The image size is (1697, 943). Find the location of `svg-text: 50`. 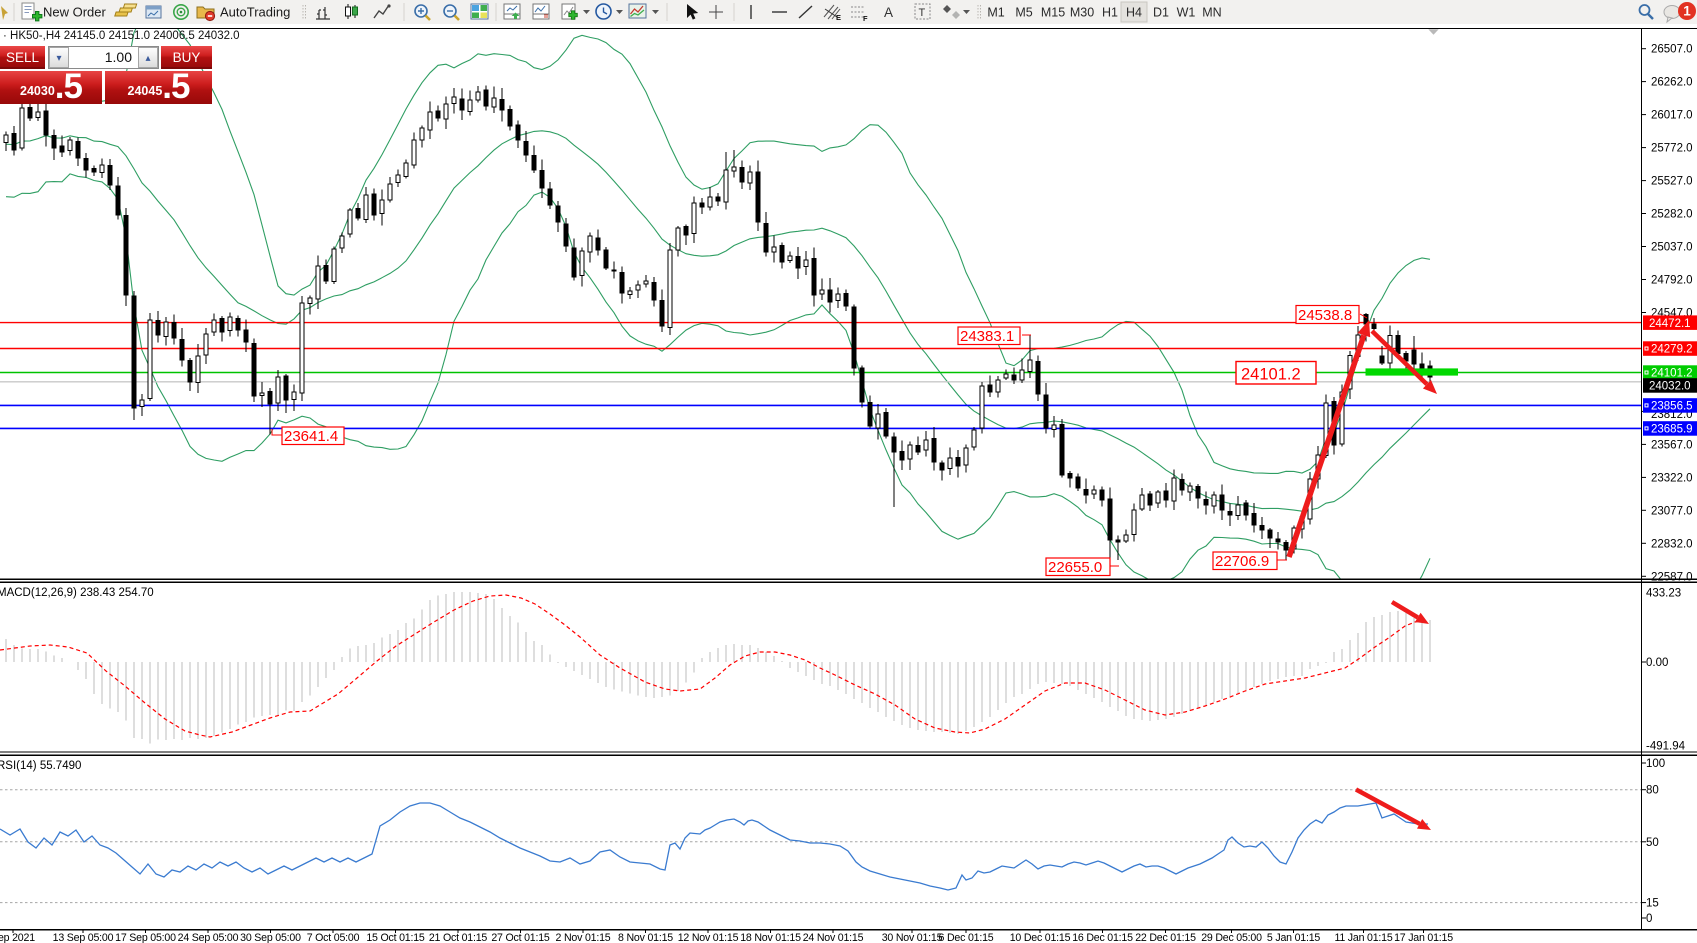

svg-text: 50 is located at coordinates (1652, 843).